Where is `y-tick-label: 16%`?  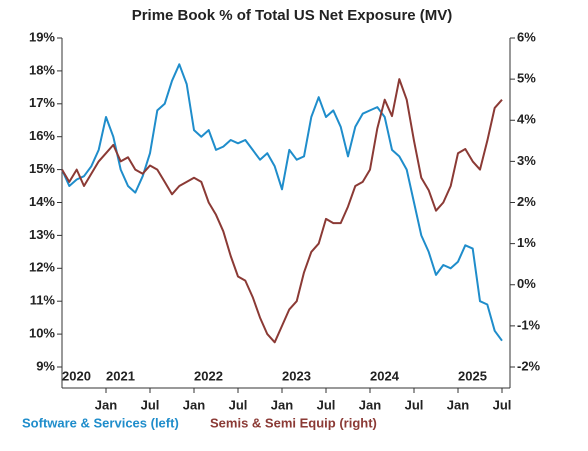 y-tick-label: 16% is located at coordinates (42, 135).